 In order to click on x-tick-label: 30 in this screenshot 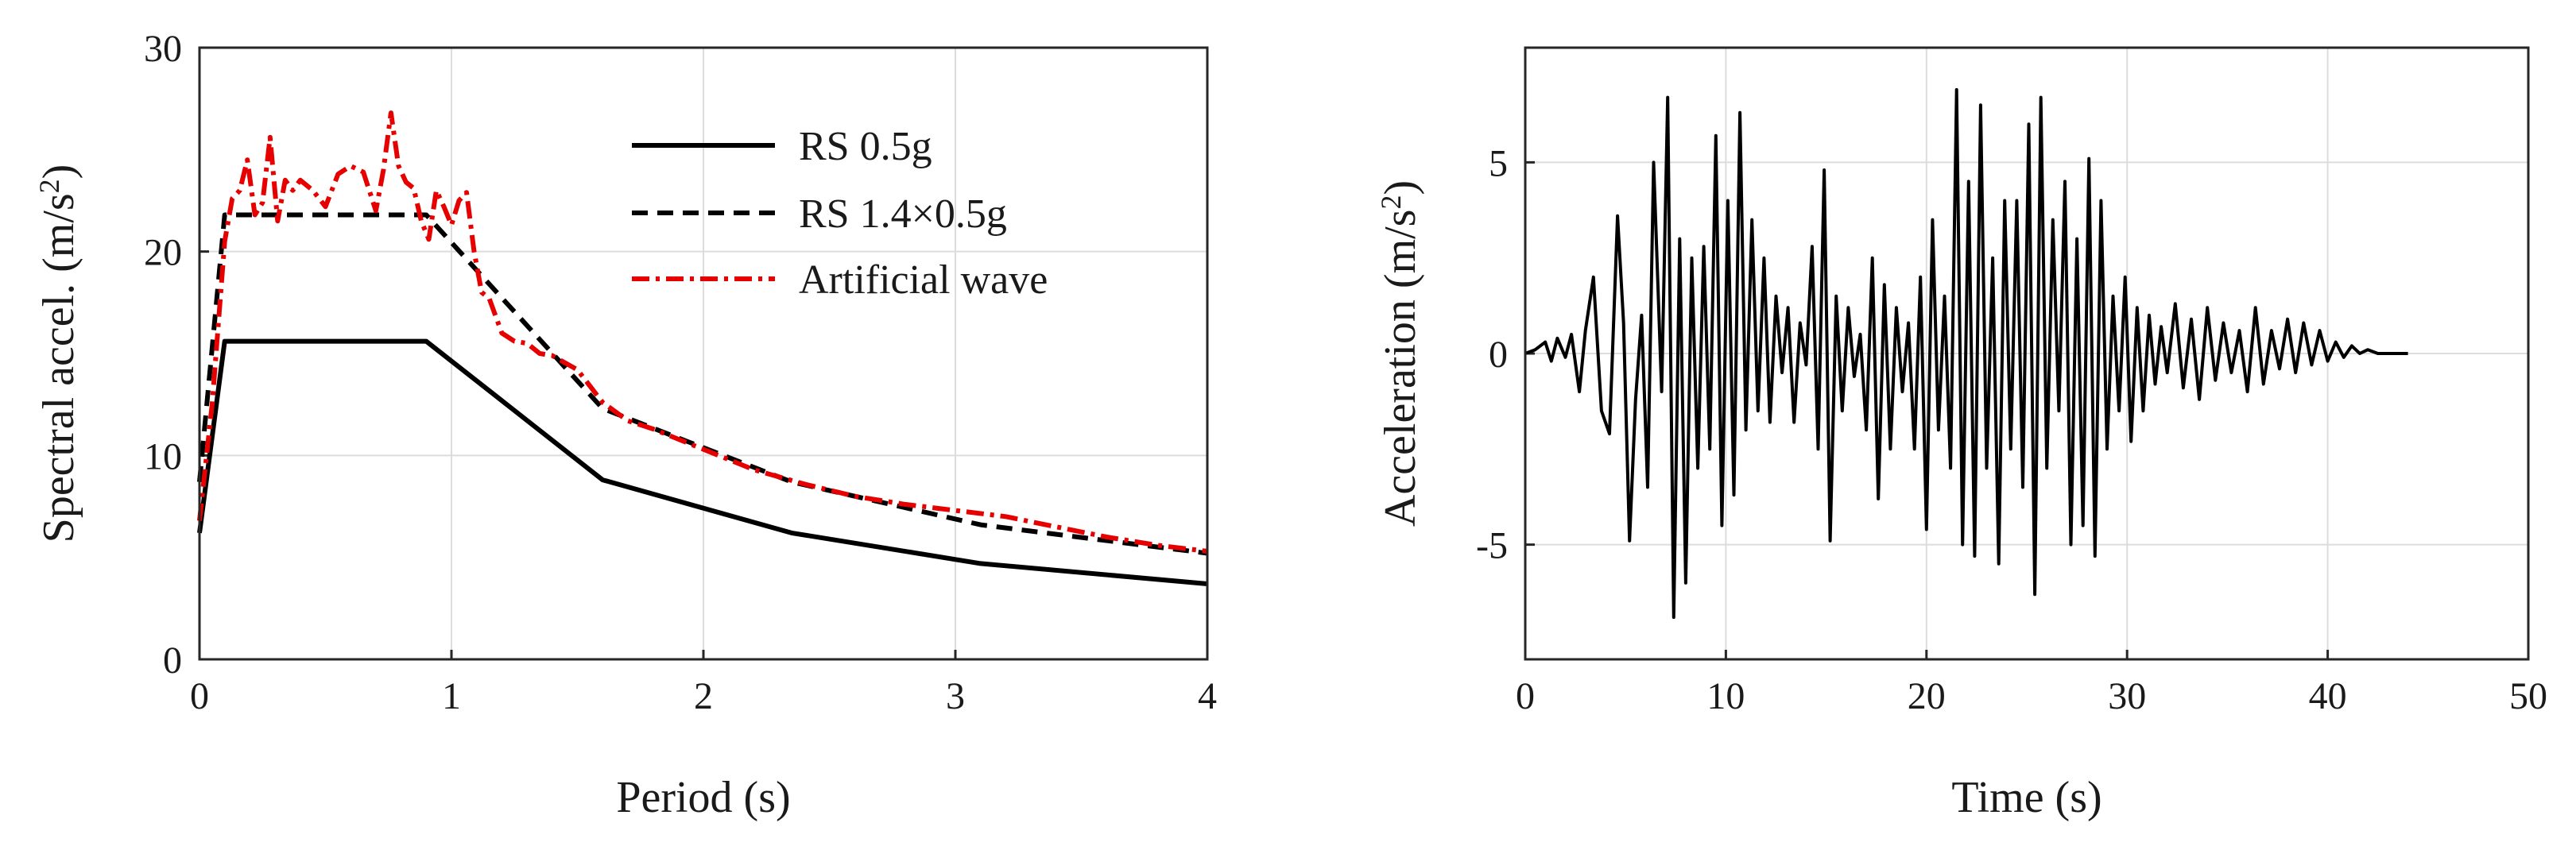, I will do `click(2127, 696)`.